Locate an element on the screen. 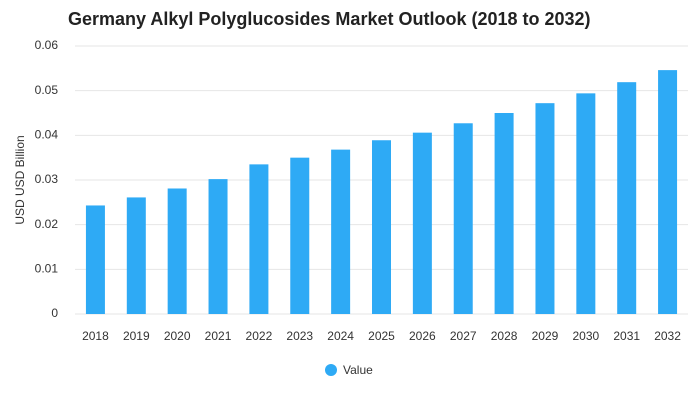 The width and height of the screenshot is (700, 400). x-tick-label: 2029 is located at coordinates (545, 336).